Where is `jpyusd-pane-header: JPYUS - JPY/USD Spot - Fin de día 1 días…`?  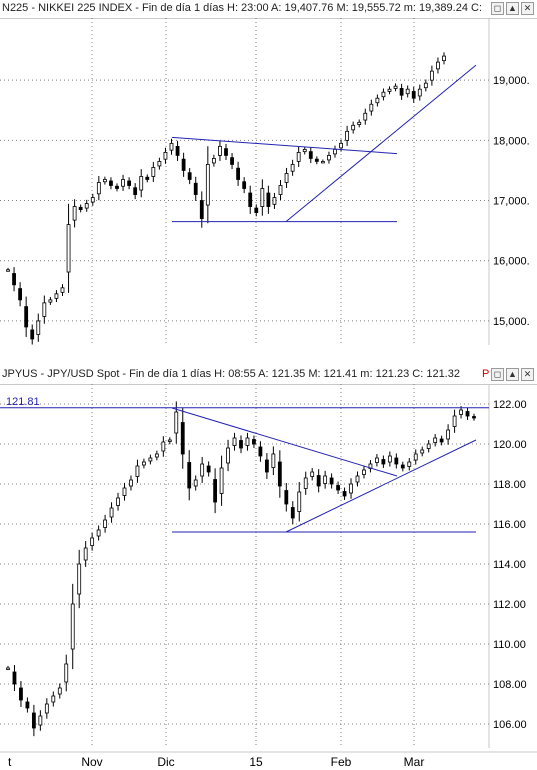 jpyusd-pane-header: JPYUS - JPY/USD Spot - Fin de día 1 días… is located at coordinates (268, 375).